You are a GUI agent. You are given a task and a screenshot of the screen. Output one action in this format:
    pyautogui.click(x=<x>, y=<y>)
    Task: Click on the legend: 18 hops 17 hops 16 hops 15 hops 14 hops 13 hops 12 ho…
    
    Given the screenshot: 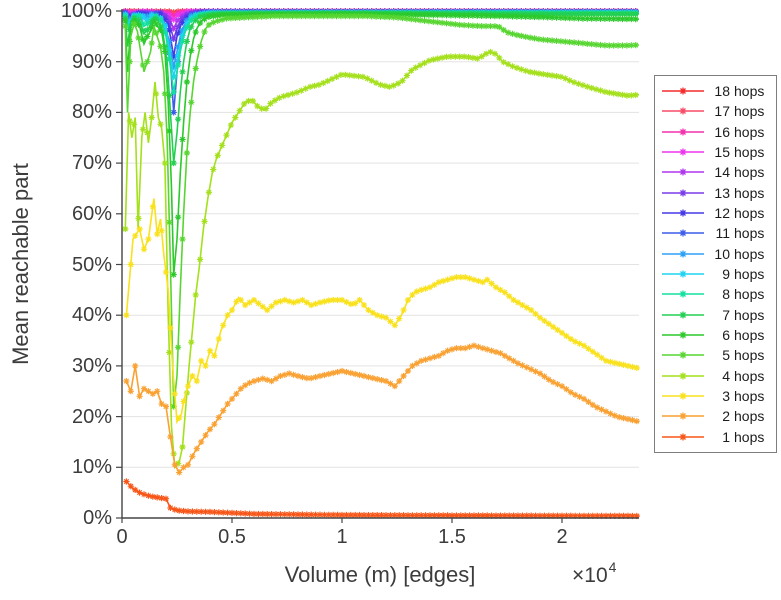 What is the action you would take?
    pyautogui.click(x=715, y=264)
    